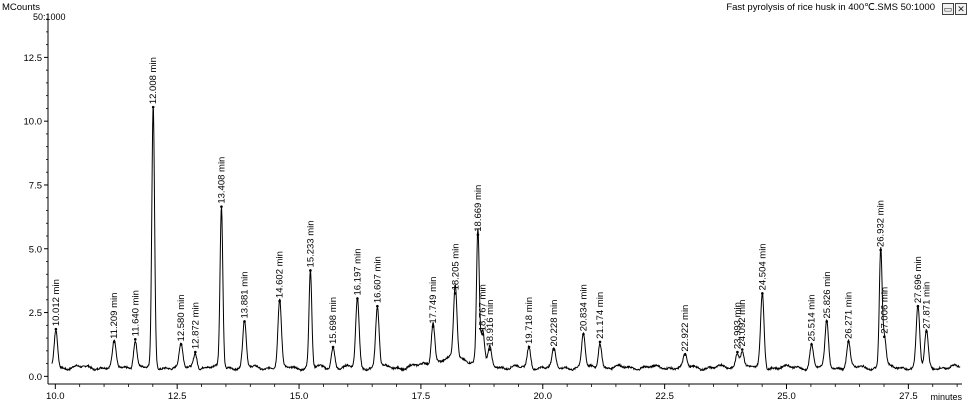 This screenshot has width=970, height=409. What do you see at coordinates (195, 325) in the screenshot?
I see `peak-label: 12.872 min` at bounding box center [195, 325].